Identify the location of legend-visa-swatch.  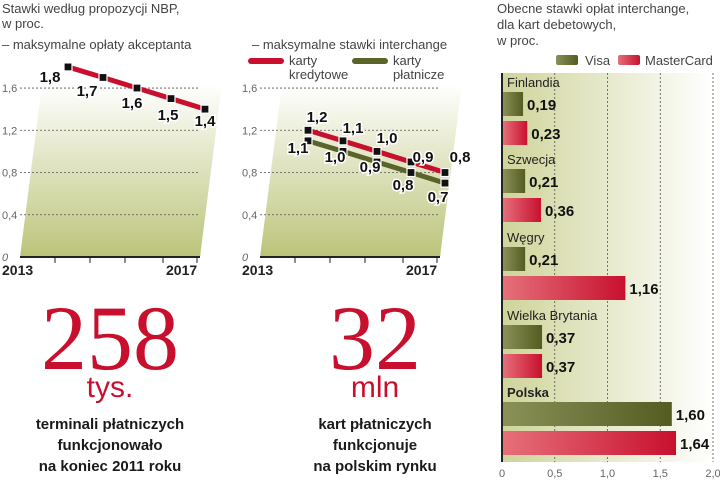
(567, 60).